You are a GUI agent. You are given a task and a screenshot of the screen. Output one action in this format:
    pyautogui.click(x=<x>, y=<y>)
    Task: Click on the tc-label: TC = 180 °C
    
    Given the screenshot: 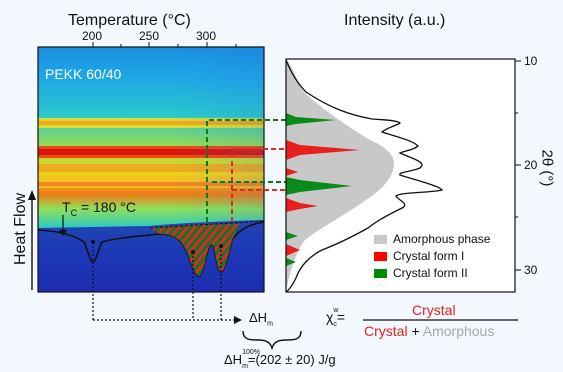 What is the action you would take?
    pyautogui.click(x=99, y=208)
    